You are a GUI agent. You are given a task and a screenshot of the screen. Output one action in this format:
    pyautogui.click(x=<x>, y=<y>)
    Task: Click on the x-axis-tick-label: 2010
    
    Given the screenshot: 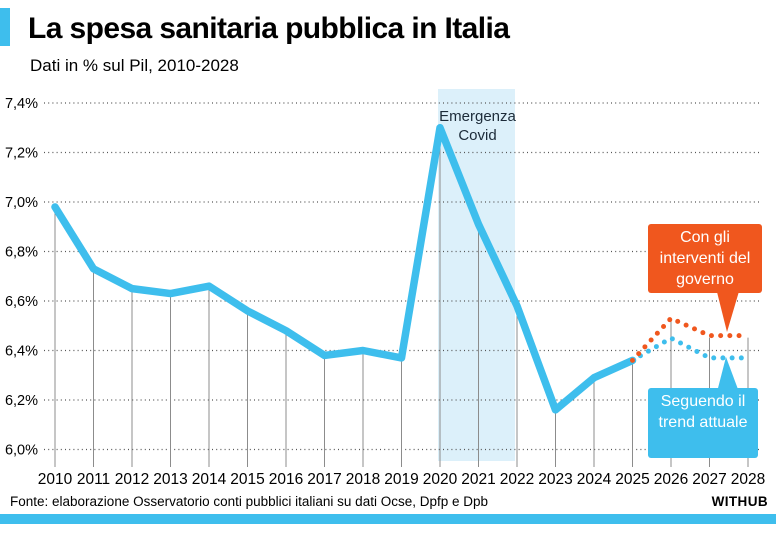 What is the action you would take?
    pyautogui.click(x=55, y=479)
    